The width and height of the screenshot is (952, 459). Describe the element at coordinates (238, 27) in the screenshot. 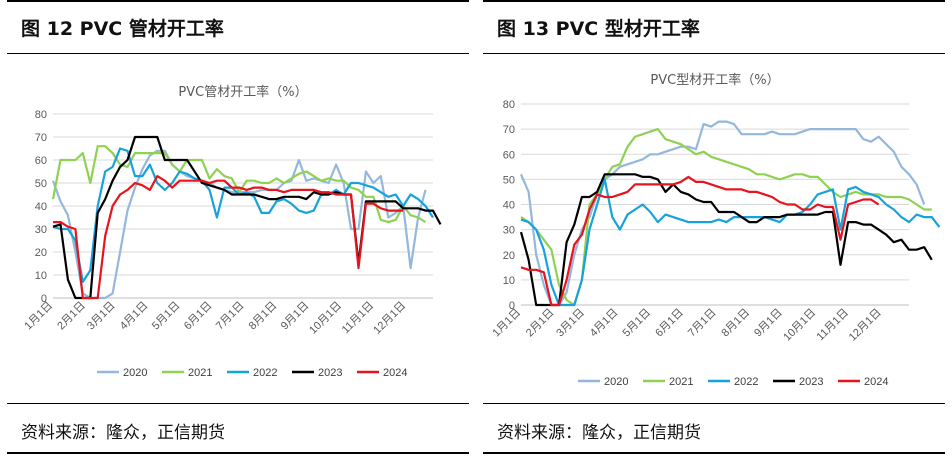

I see `figure-header: 图 12 PVC 管材开工率` at that location.